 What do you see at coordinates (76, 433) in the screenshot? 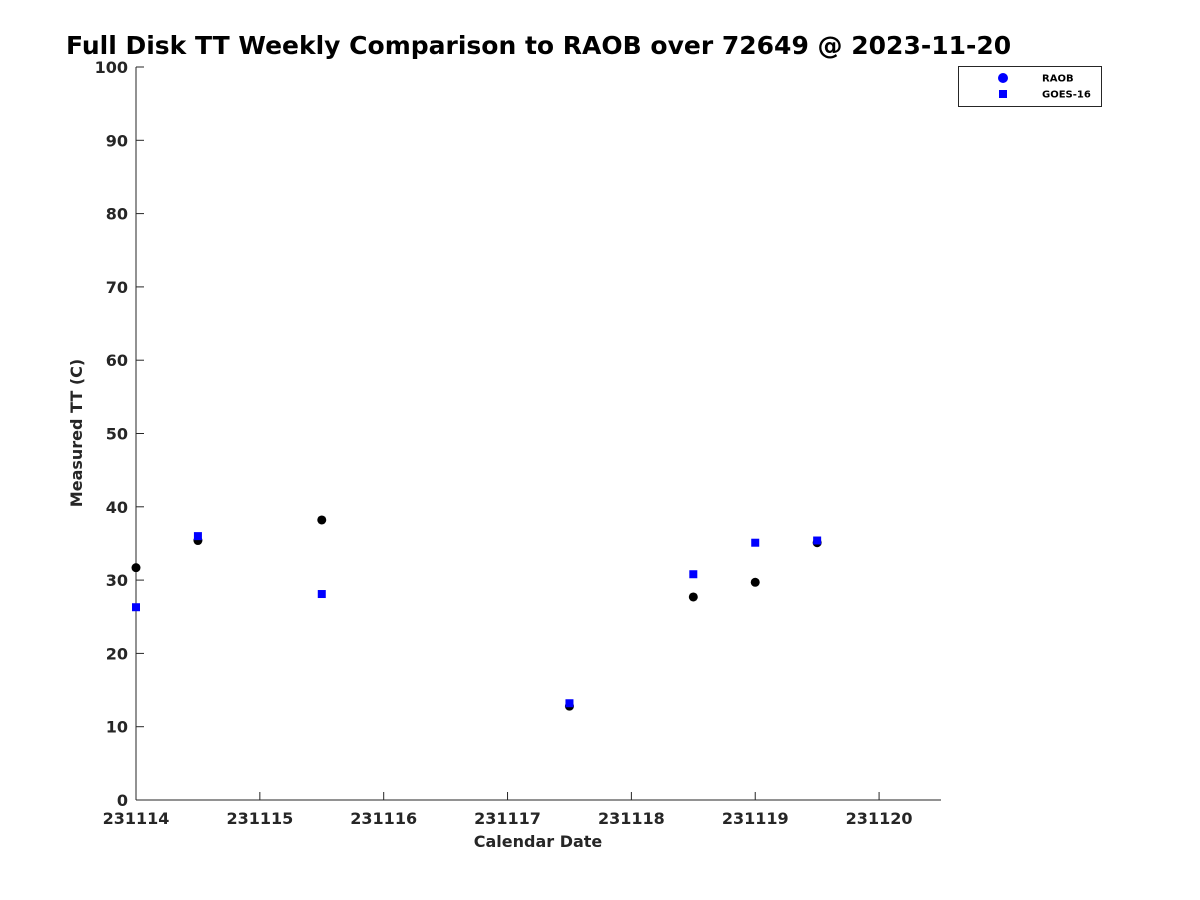
I see `y-axis-label: Measured TT (C)` at bounding box center [76, 433].